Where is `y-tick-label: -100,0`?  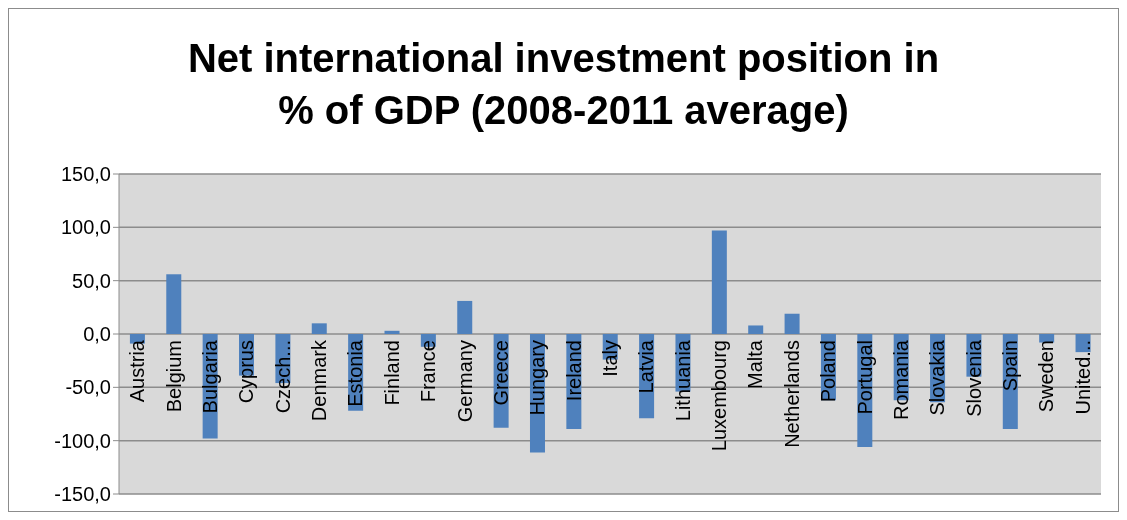
y-tick-label: -100,0 is located at coordinates (82, 440).